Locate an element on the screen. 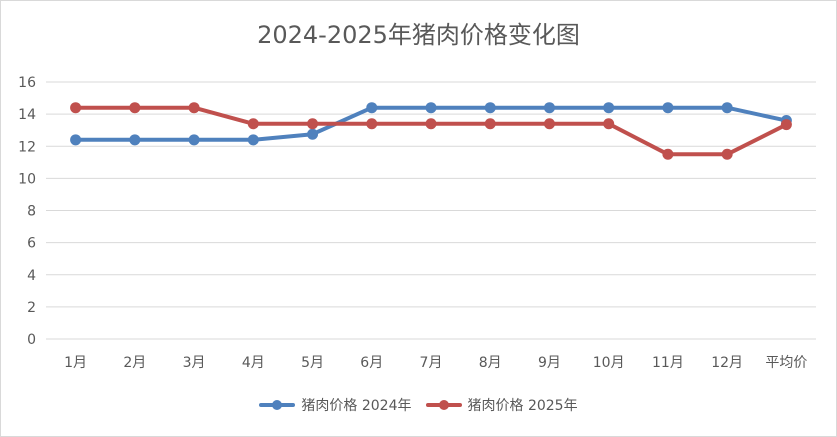  chart-title: 2024-2025年猪肉价格变化图 is located at coordinates (418, 35).